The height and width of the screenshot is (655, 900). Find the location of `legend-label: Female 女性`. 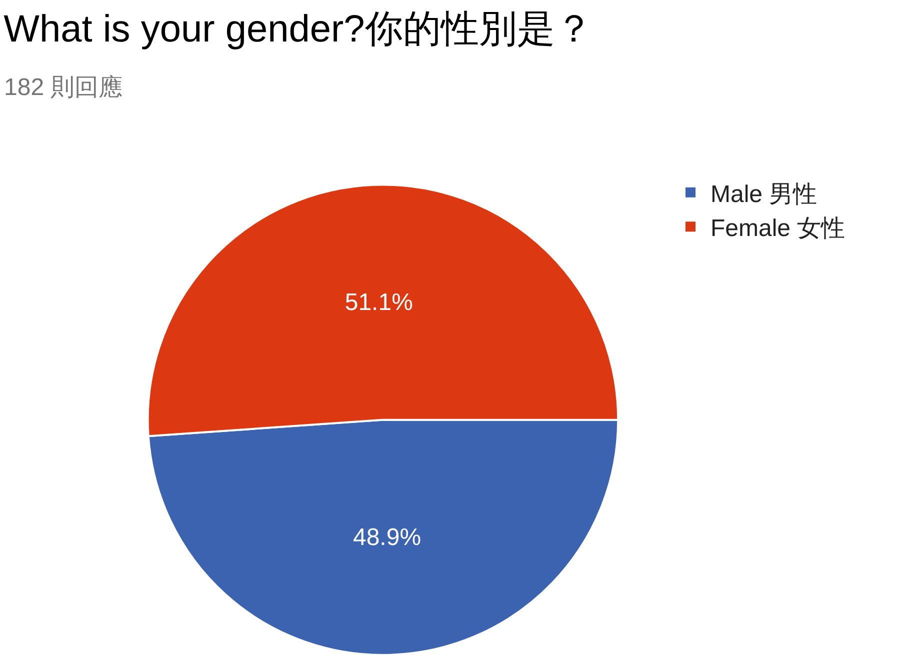

legend-label: Female 女性 is located at coordinates (778, 228).